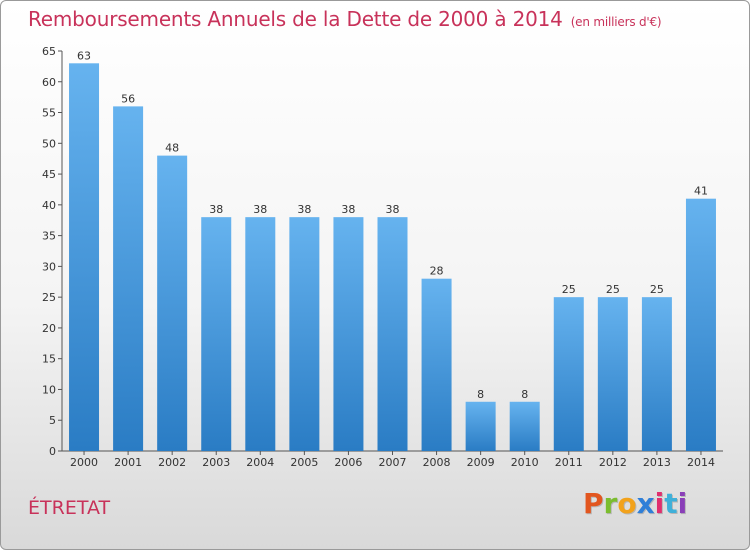  Describe the element at coordinates (49, 143) in the screenshot. I see `y-tick-label: 50` at that location.